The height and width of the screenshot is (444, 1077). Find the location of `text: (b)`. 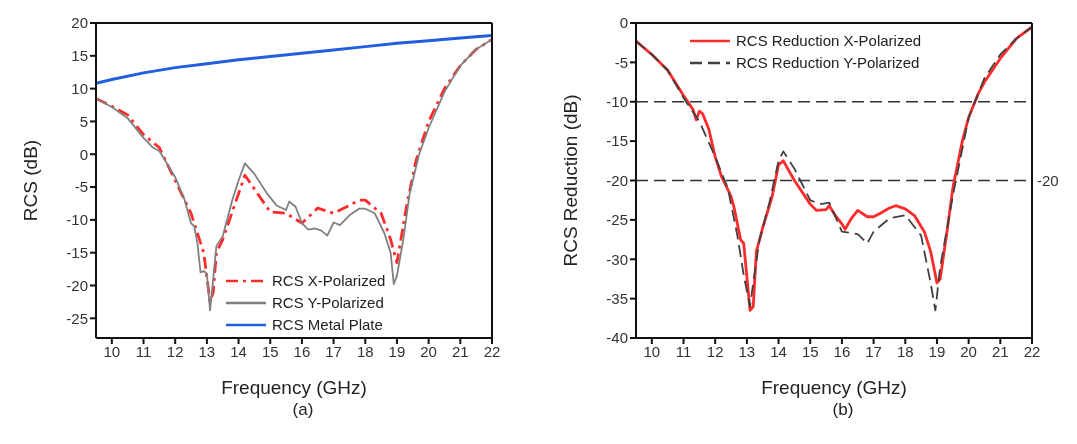

text: (b) is located at coordinates (843, 410).